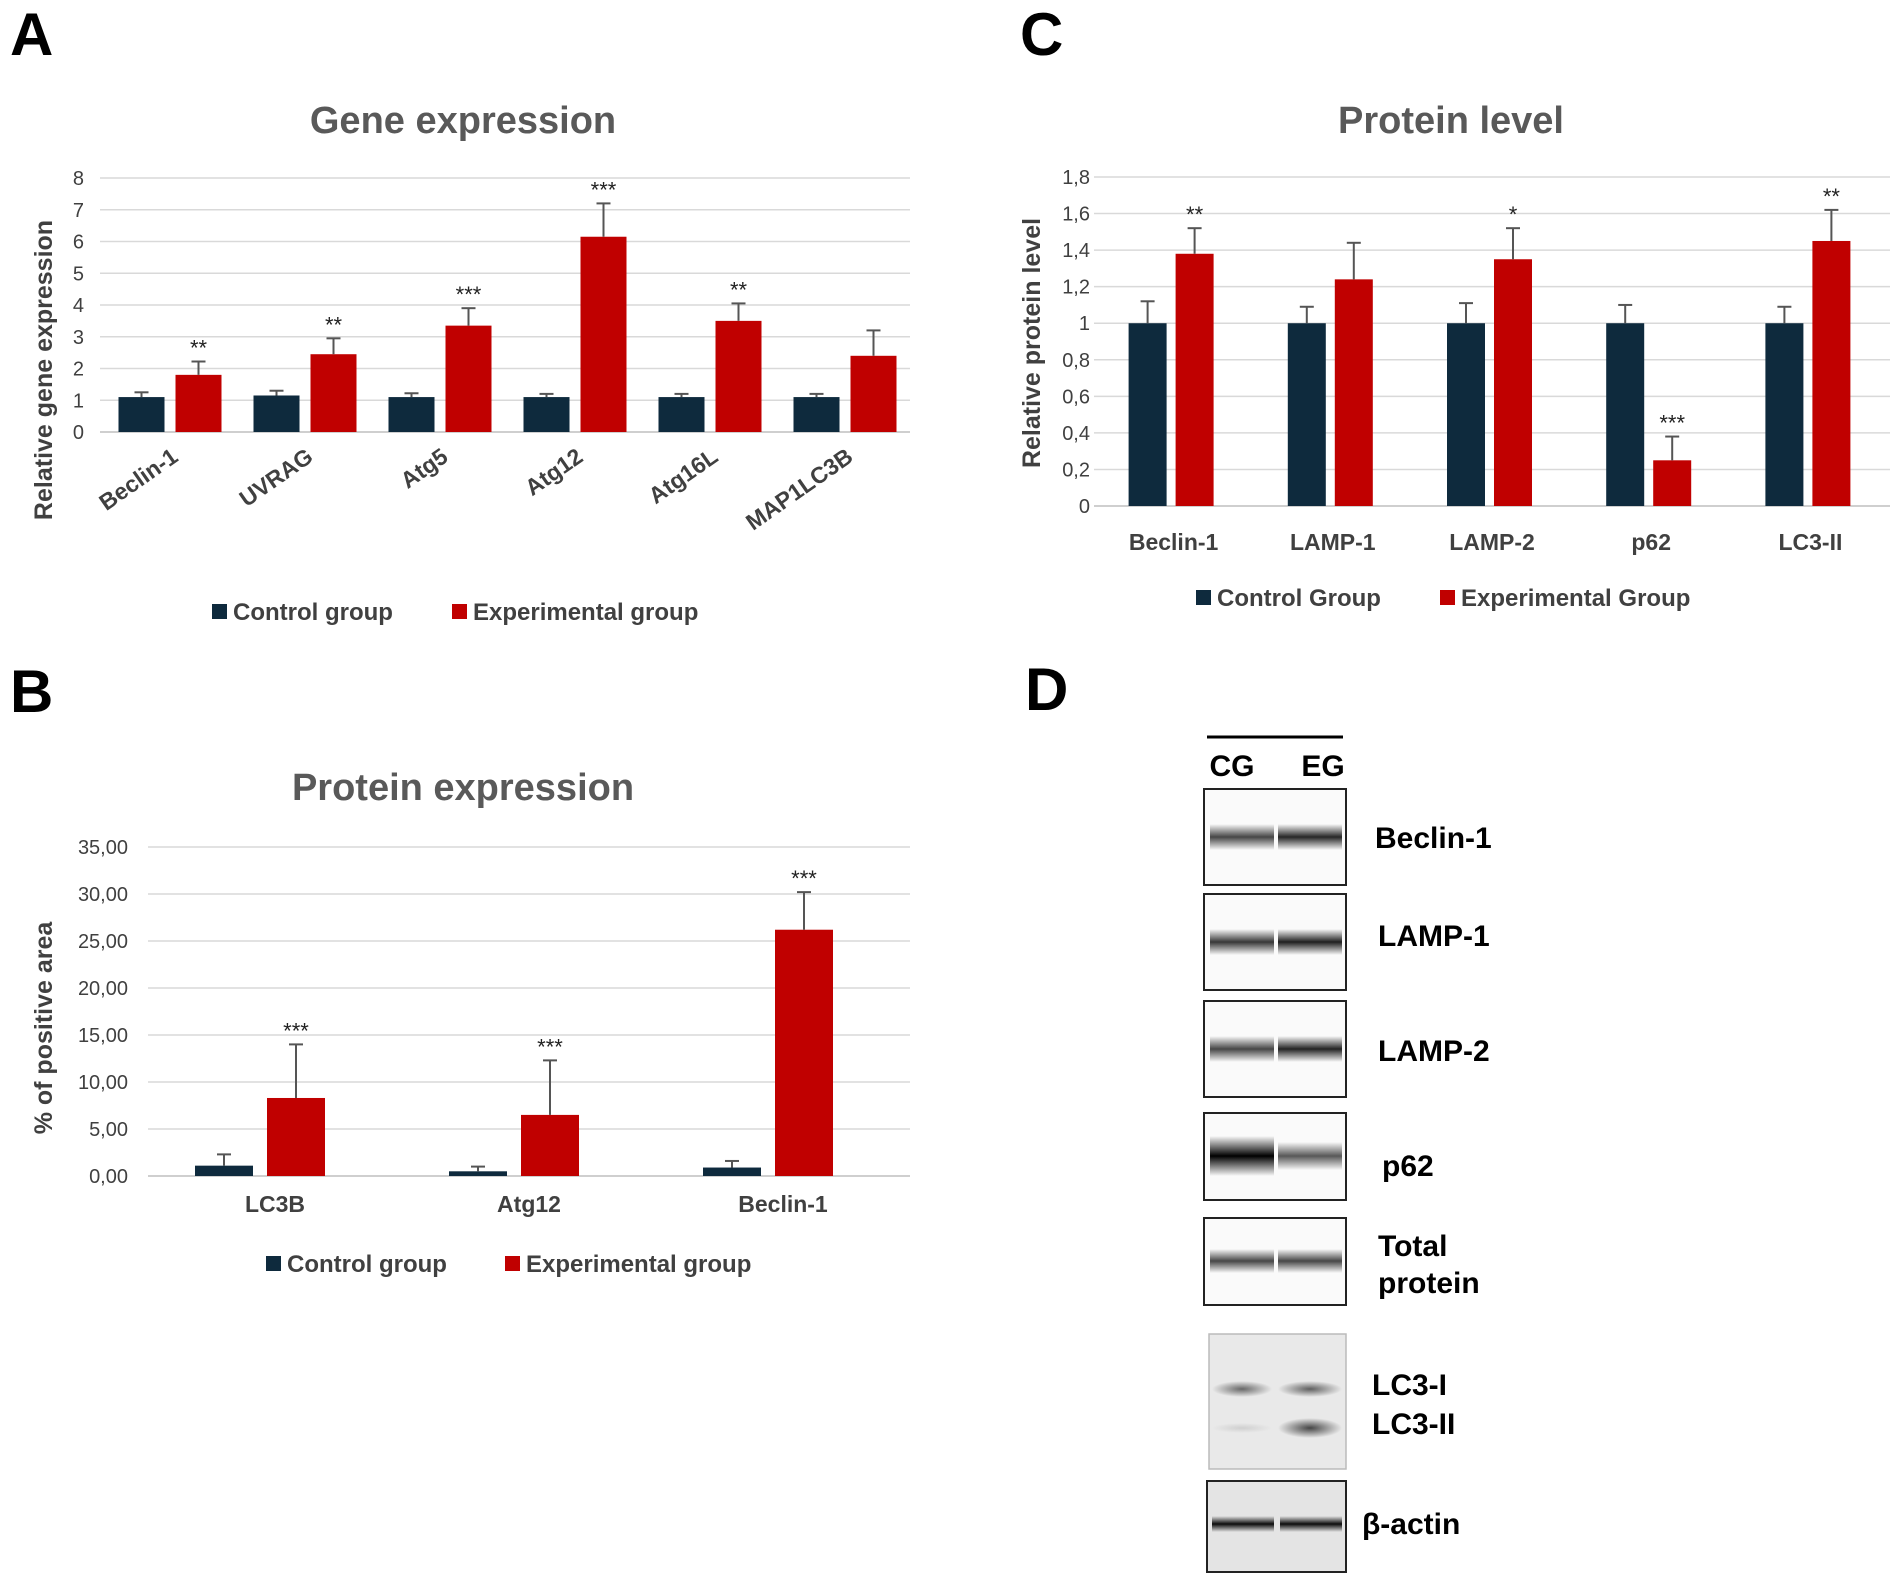 This screenshot has width=1901, height=1585. Describe the element at coordinates (424, 468) in the screenshot. I see `x-category-label: Atg5` at that location.